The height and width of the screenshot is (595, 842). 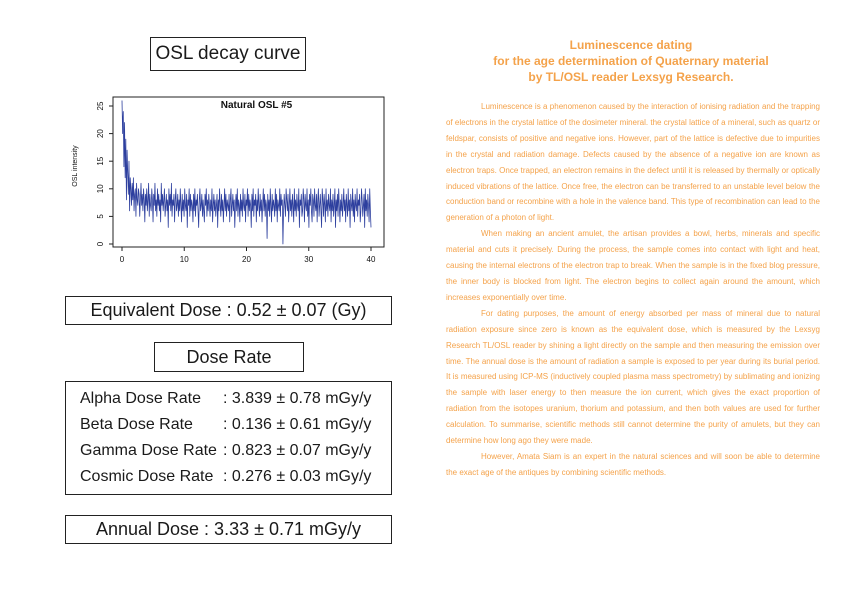 What do you see at coordinates (148, 450) in the screenshot?
I see `dose-rate-label: Gamma Dose Rate` at bounding box center [148, 450].